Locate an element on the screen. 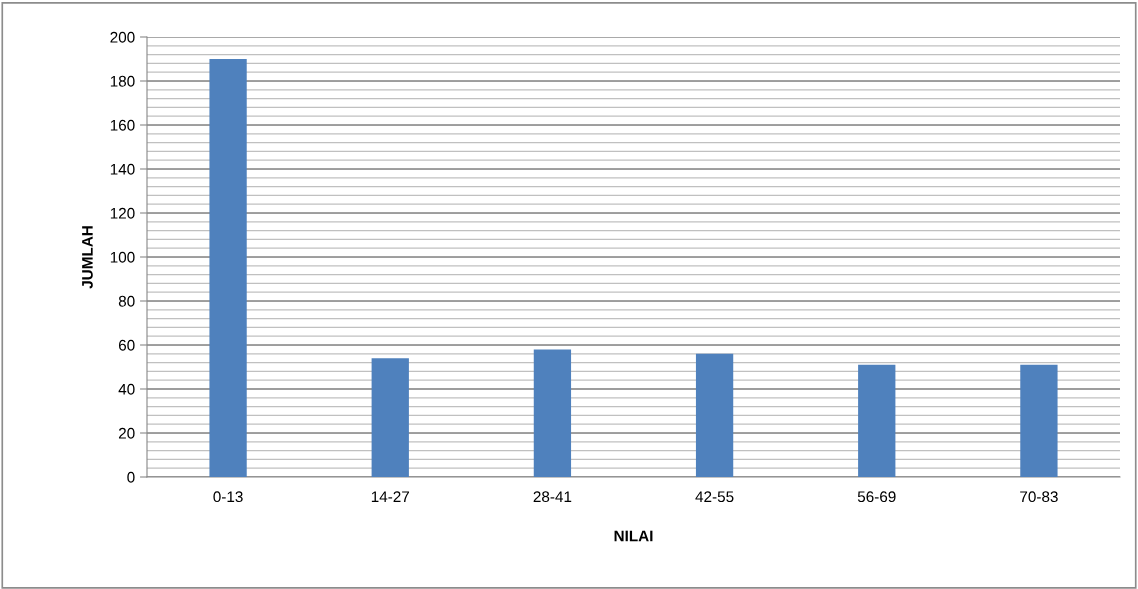 This screenshot has height=589, width=1138. y-tick-label: 20 is located at coordinates (126, 433).